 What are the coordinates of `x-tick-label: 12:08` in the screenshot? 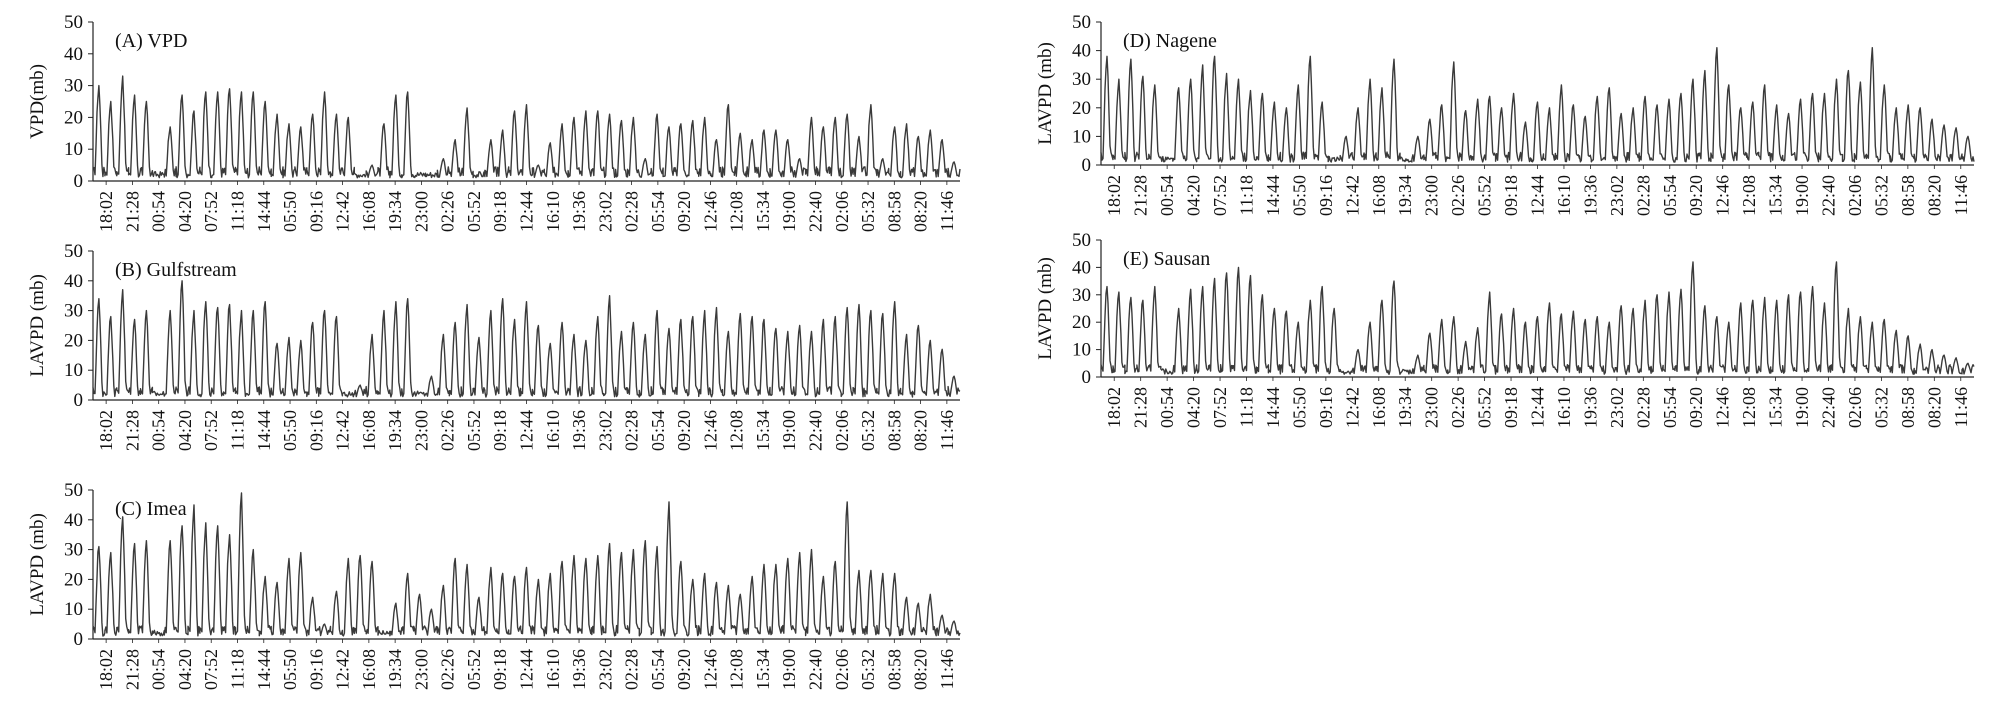 It's located at (737, 669).